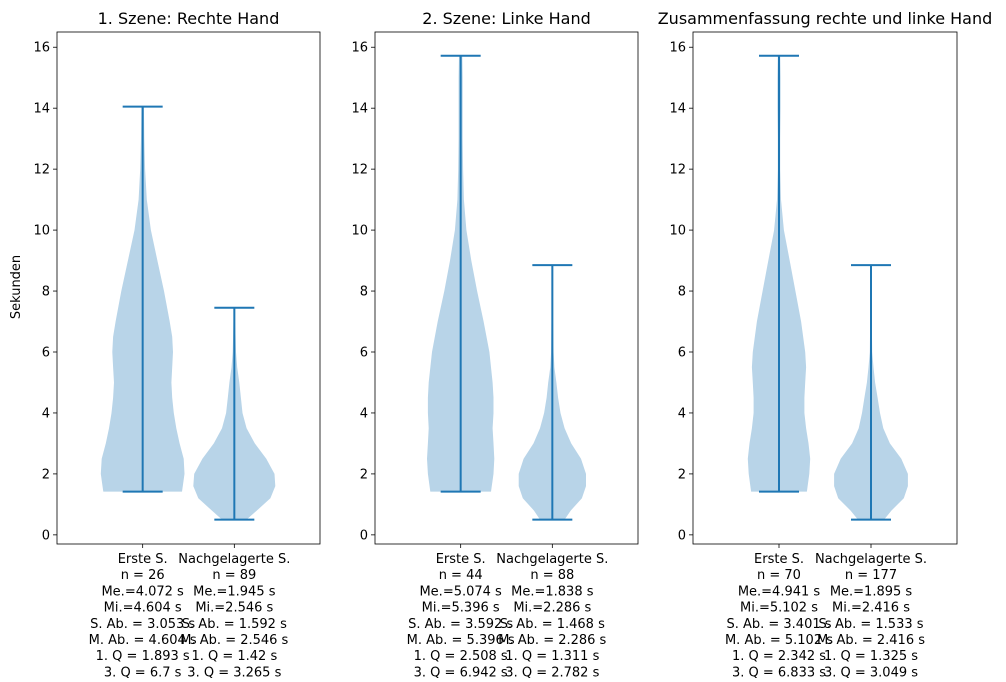 The height and width of the screenshot is (682, 1006). I want to click on x-tick-label-line: M. Ab. = 2.416 s, so click(871, 640).